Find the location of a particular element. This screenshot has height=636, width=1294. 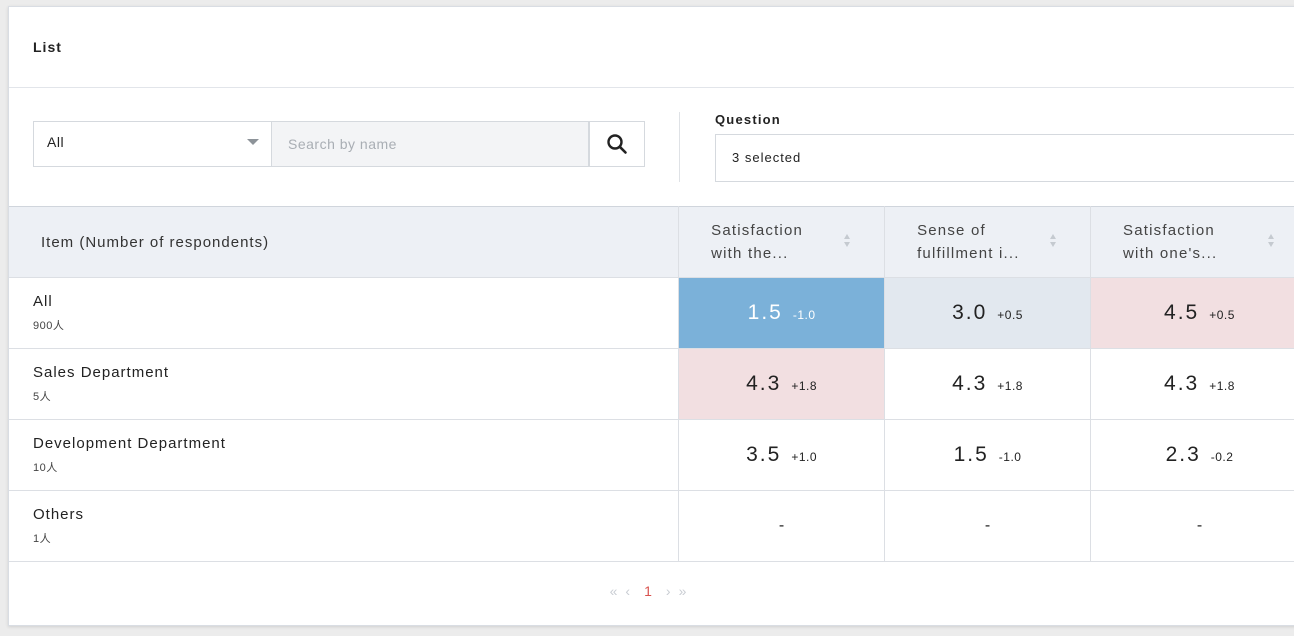

score-value: 3.5 is located at coordinates (764, 454).